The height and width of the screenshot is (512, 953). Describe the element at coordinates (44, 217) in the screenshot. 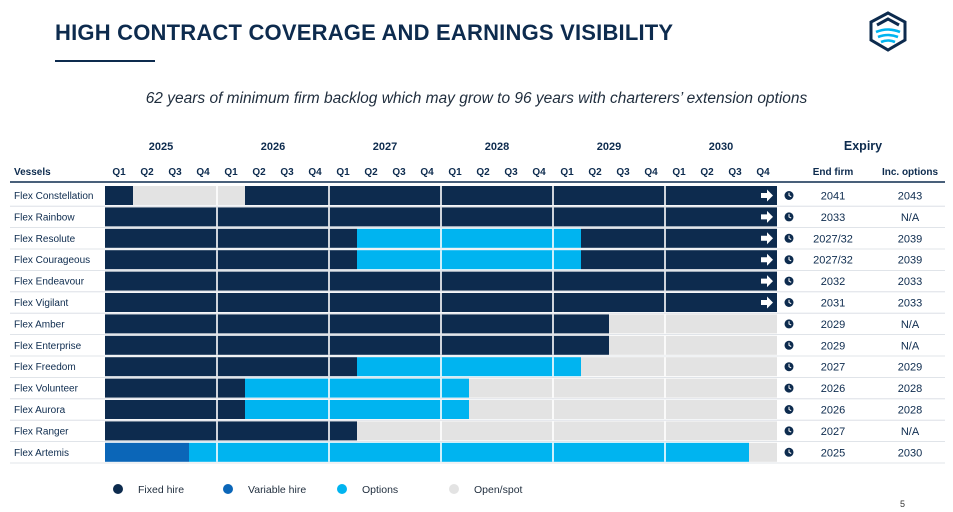

I see `vessel-label: Flex Rainbow` at that location.